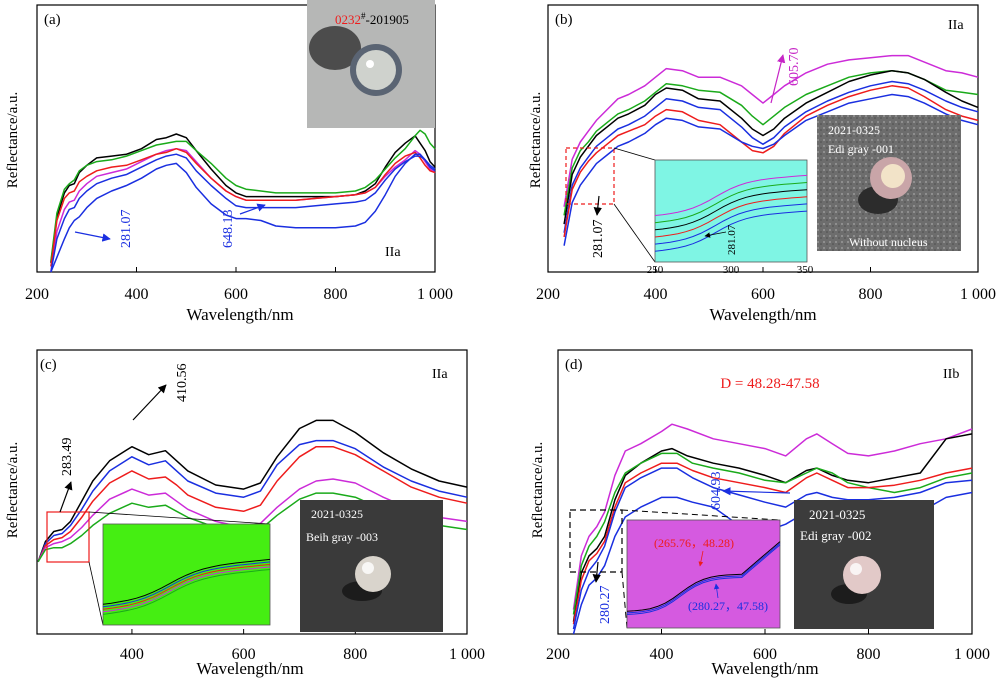 The image size is (1000, 683). Describe the element at coordinates (597, 205) in the screenshot. I see `arrow-281-b` at that location.